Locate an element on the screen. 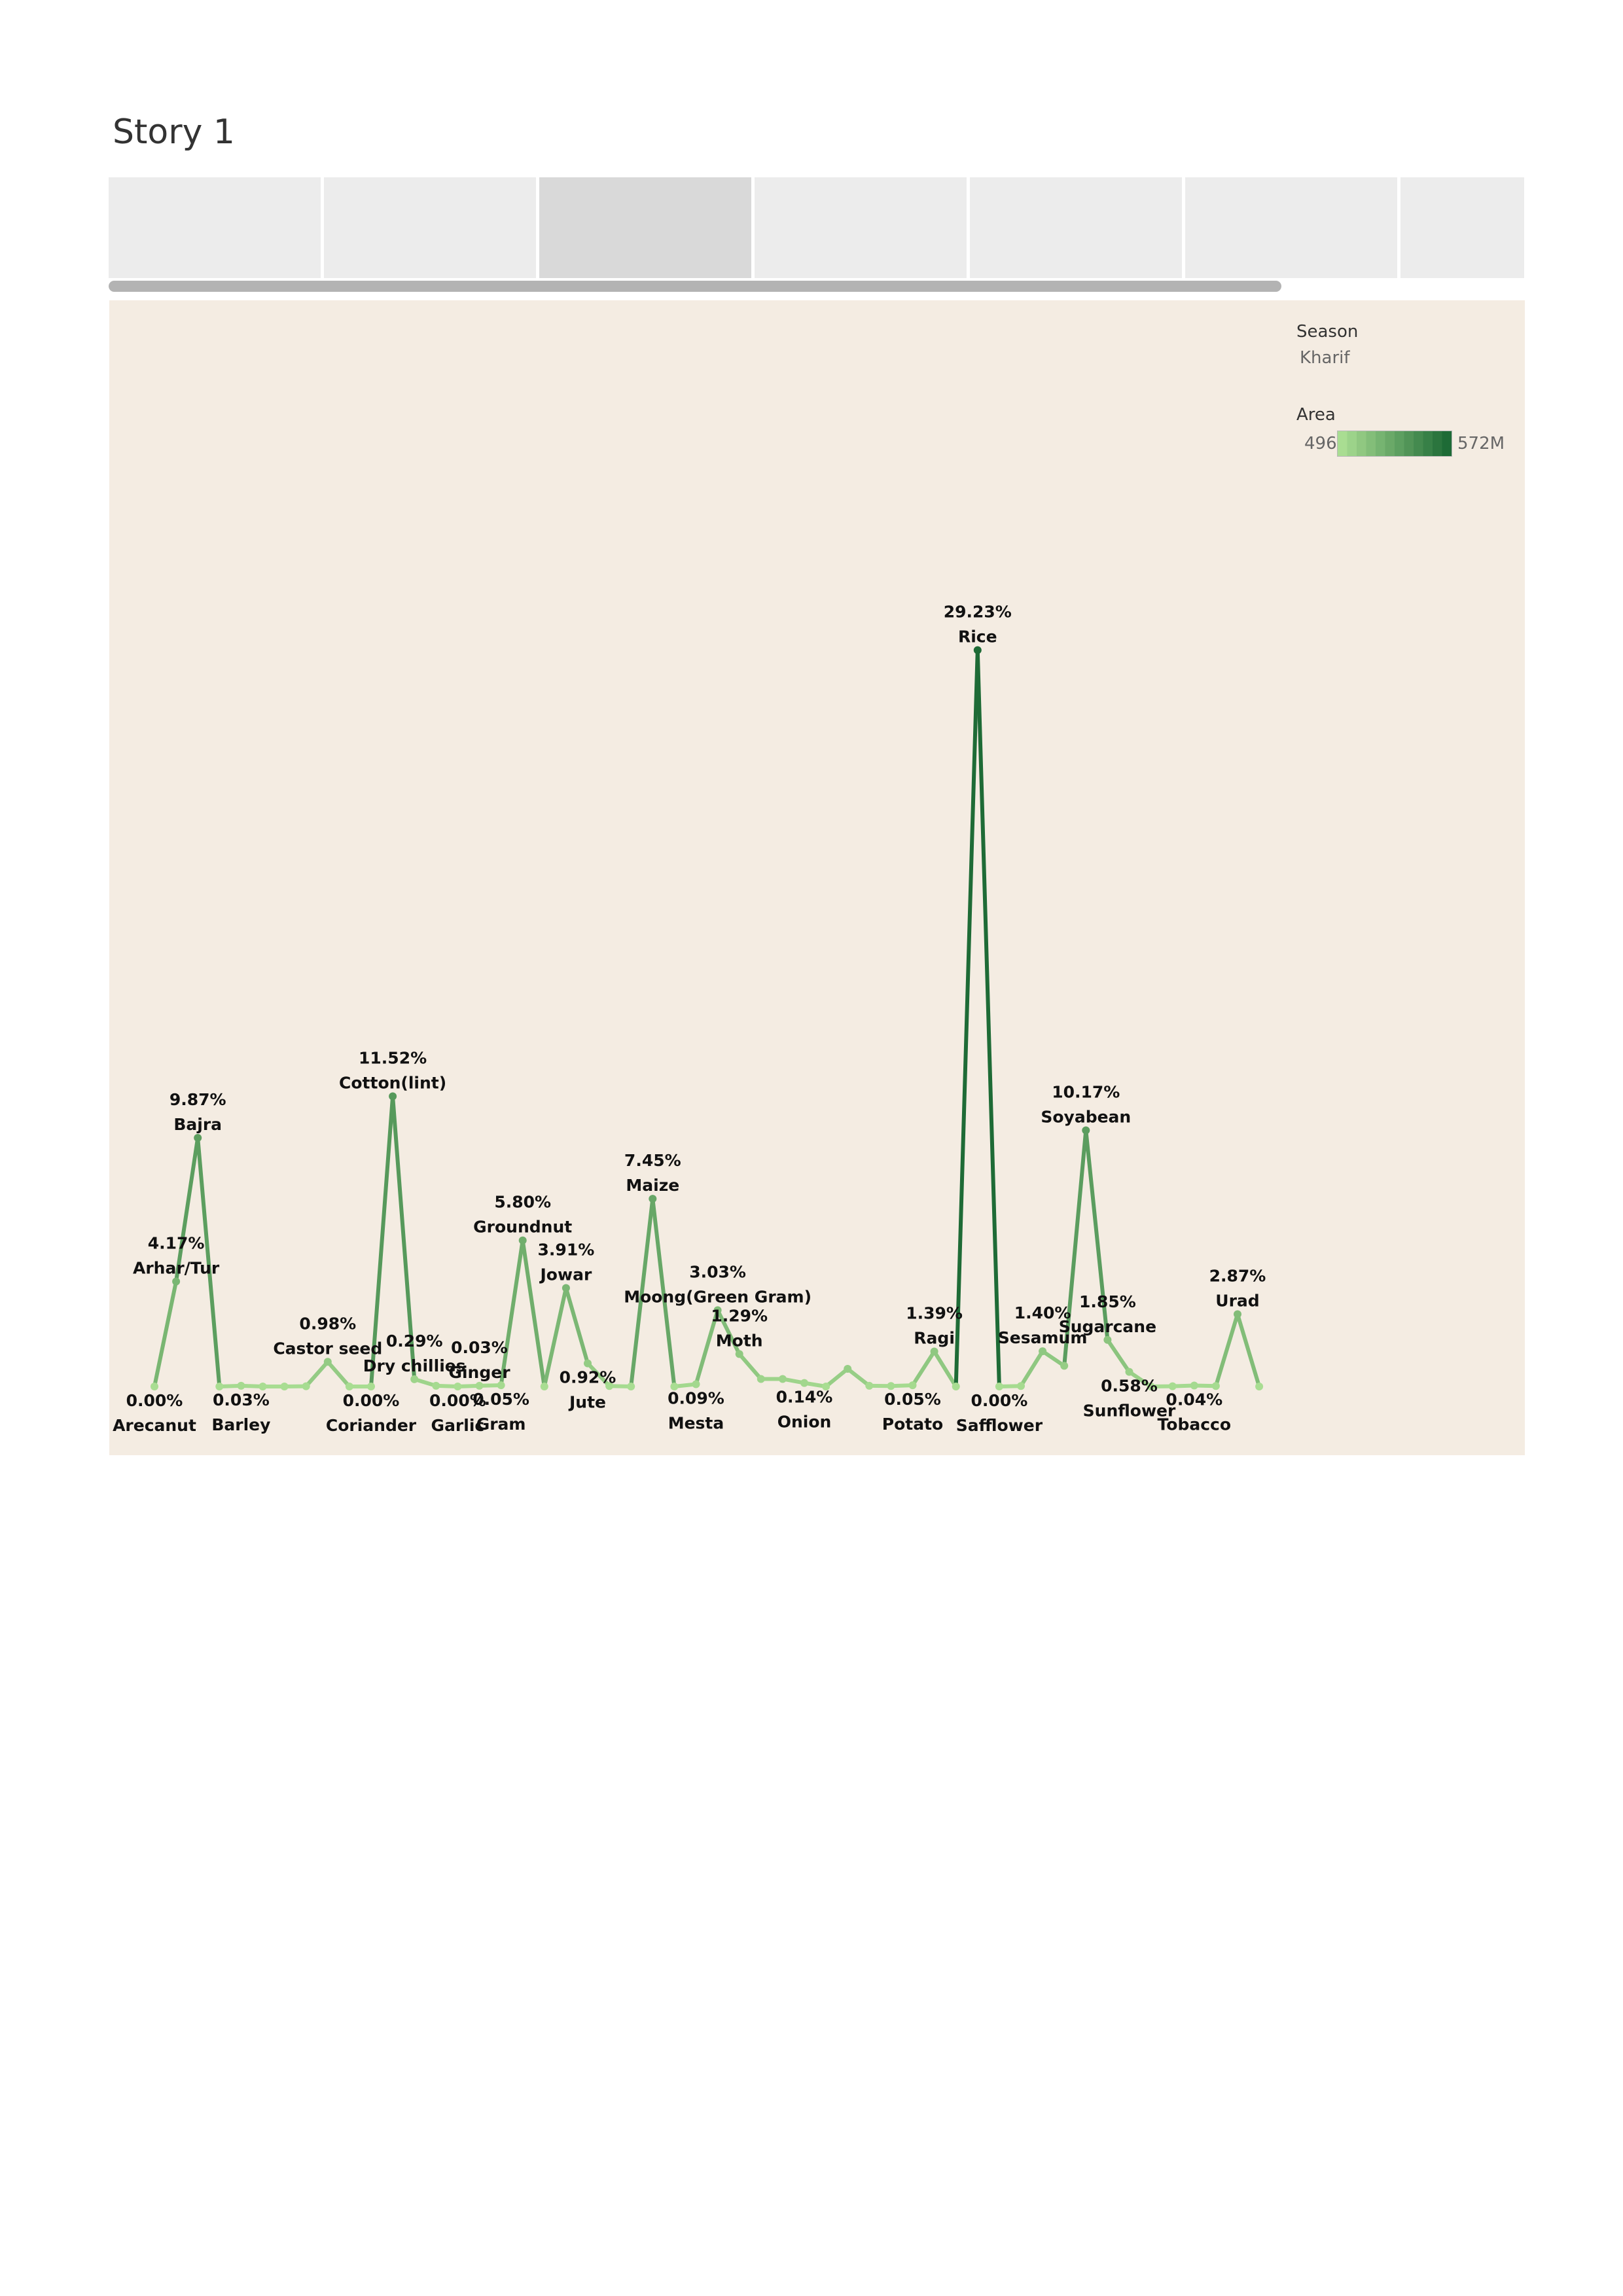 This screenshot has height=2296, width=1623. story-navigator is located at coordinates (816, 227).